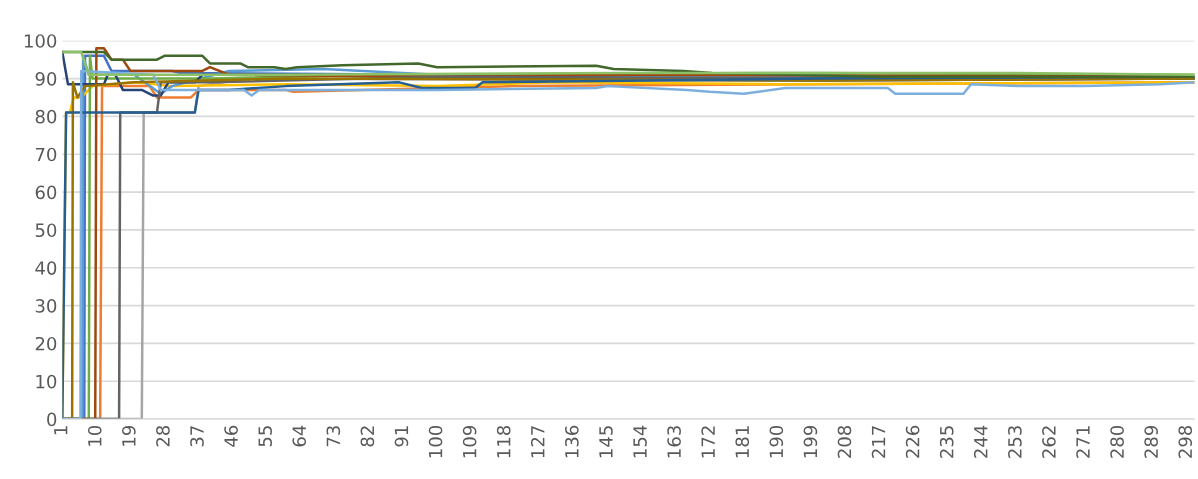 The height and width of the screenshot is (479, 1198). Describe the element at coordinates (265, 436) in the screenshot. I see `x-tick-label: 55` at that location.